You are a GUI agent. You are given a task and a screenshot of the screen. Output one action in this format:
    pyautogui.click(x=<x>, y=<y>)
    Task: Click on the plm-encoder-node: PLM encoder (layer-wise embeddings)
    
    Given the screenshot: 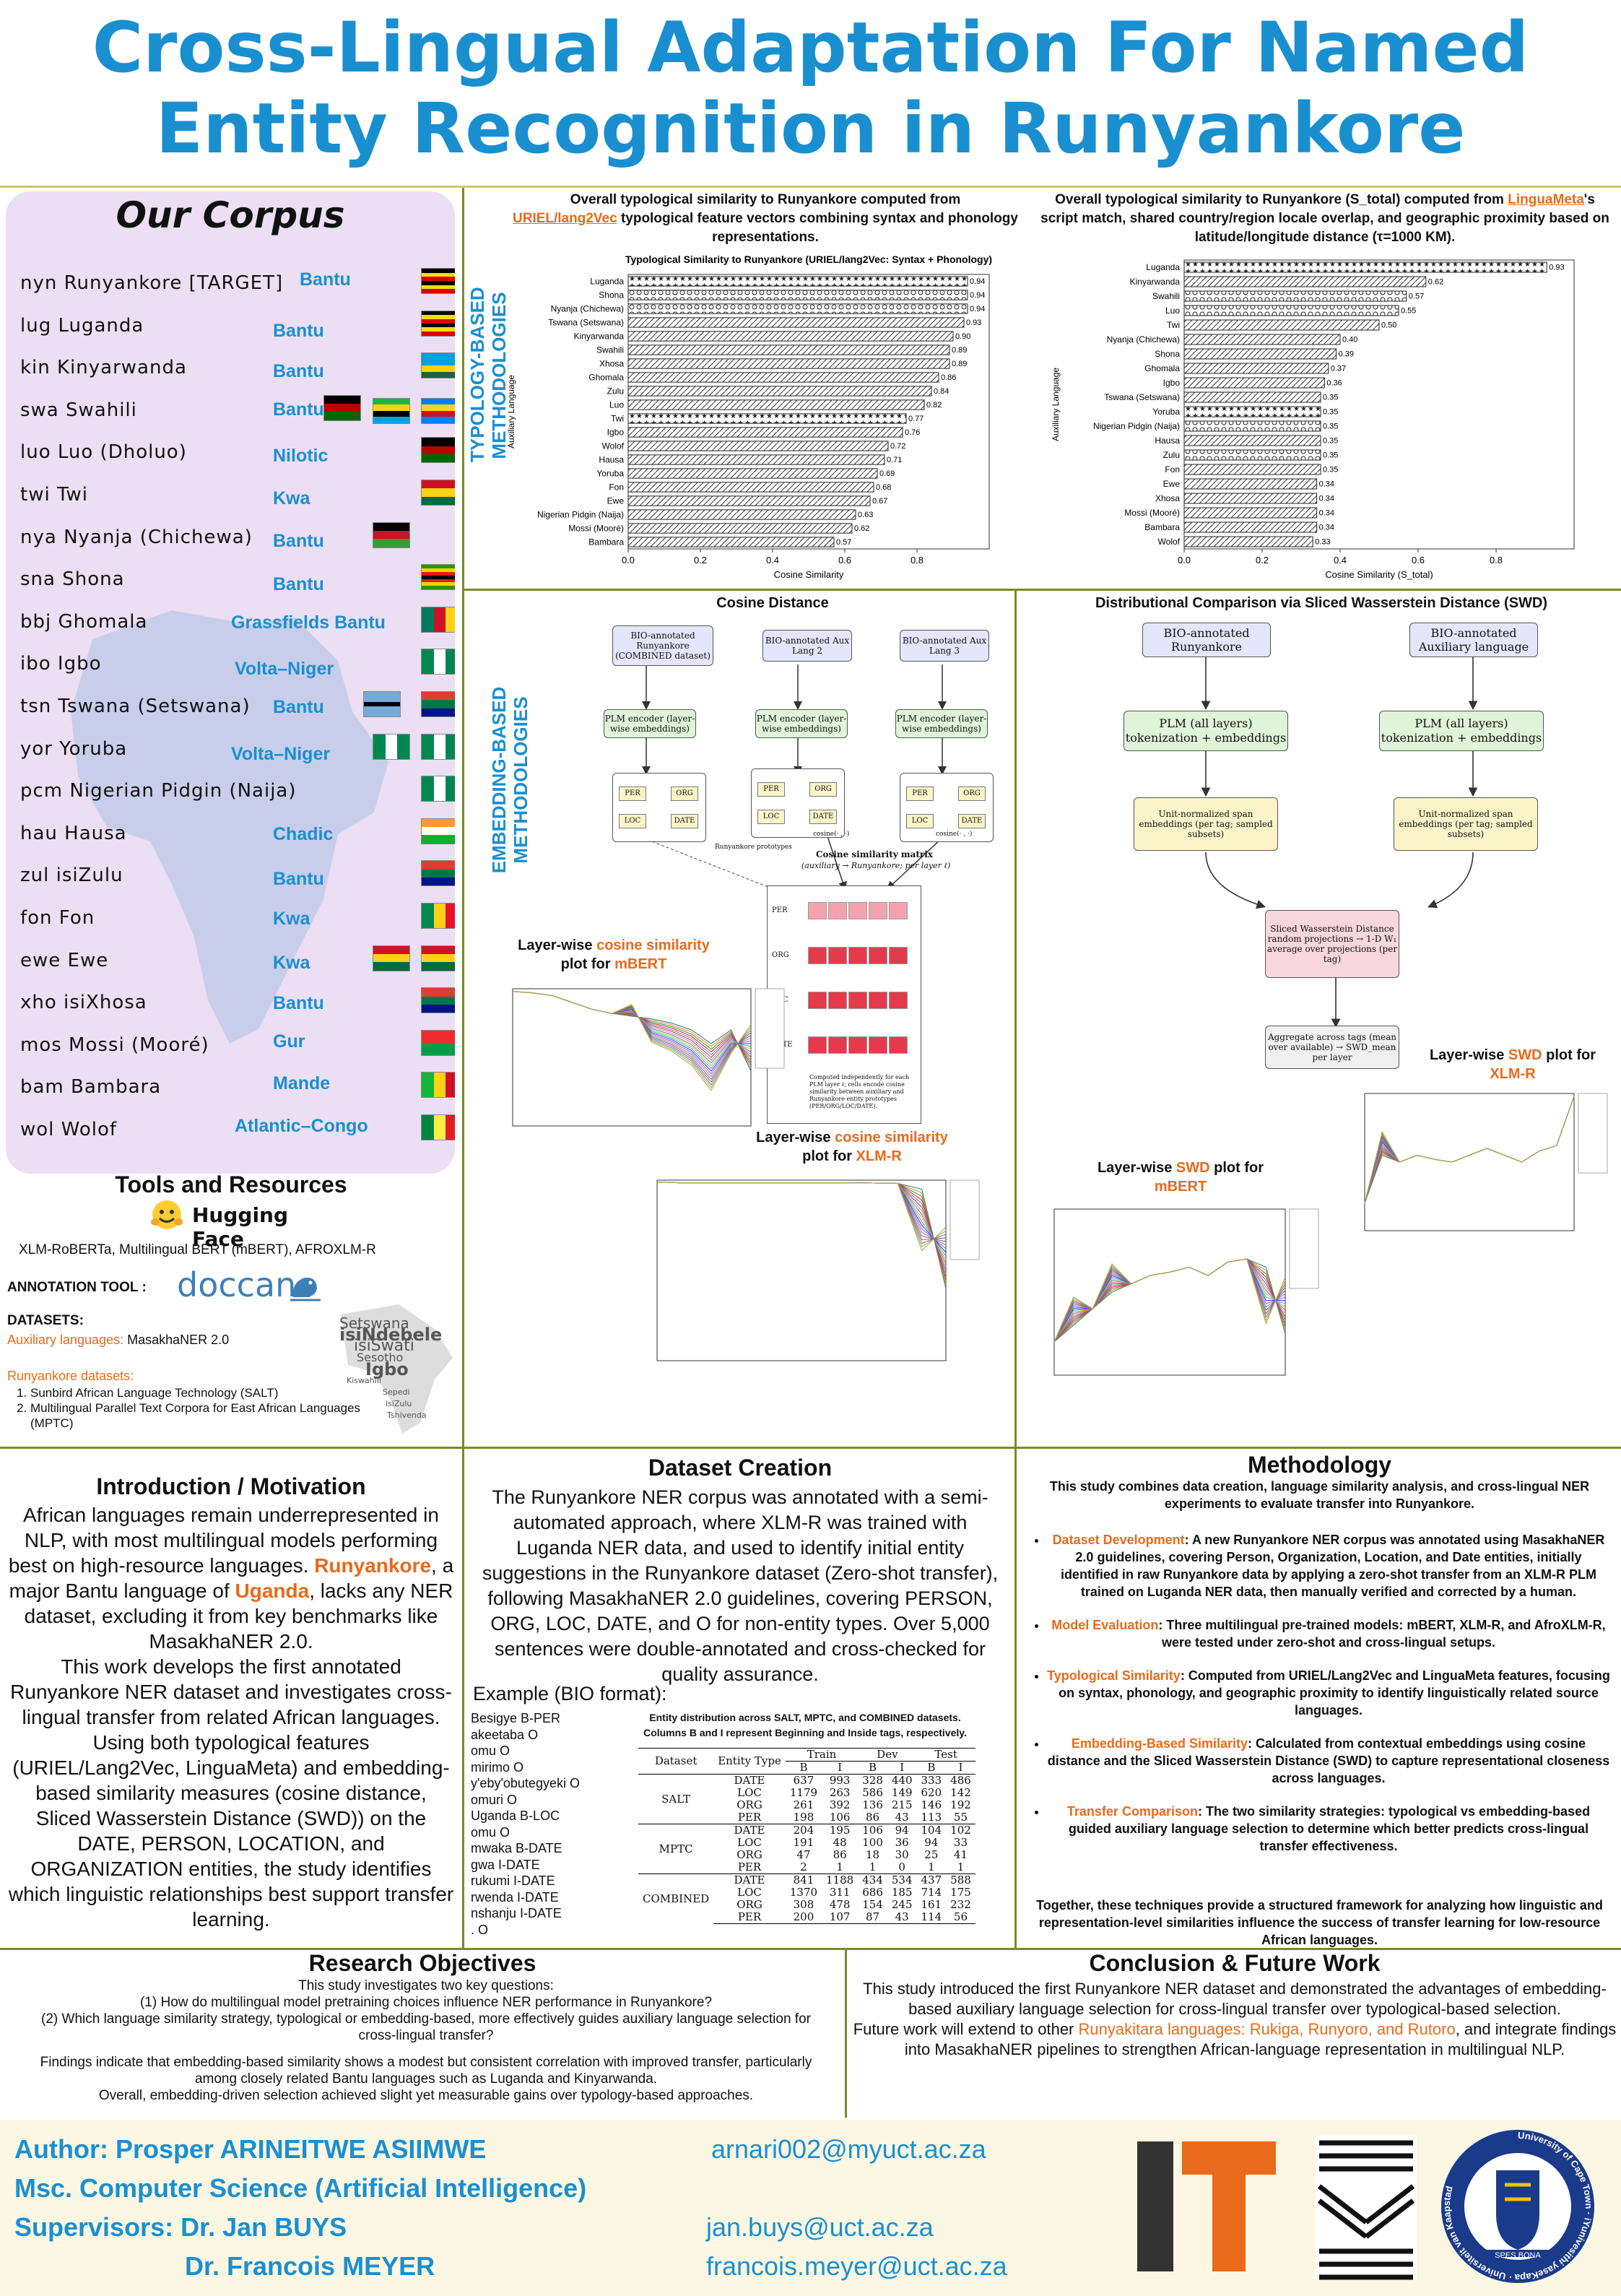 What is the action you would take?
    pyautogui.click(x=650, y=723)
    